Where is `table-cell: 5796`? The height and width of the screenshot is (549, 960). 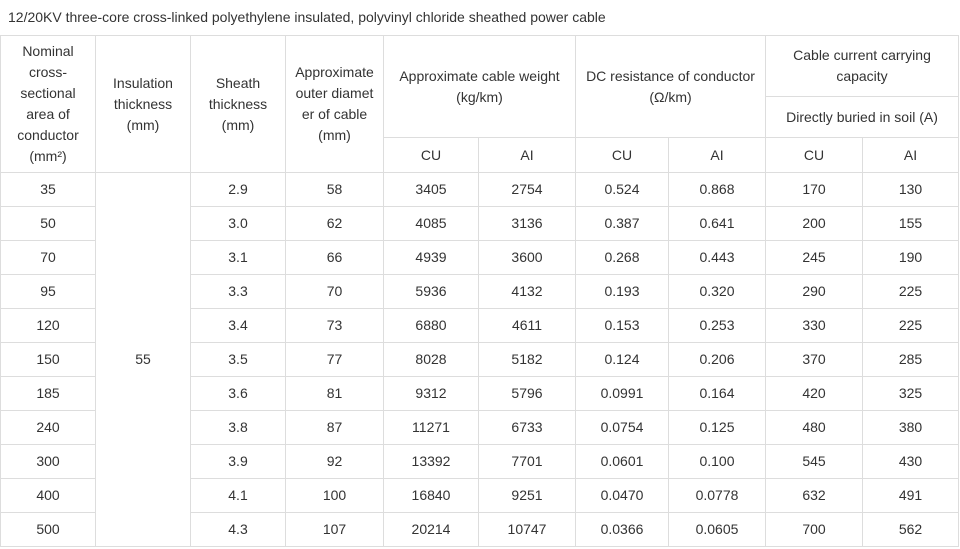 table-cell: 5796 is located at coordinates (527, 393).